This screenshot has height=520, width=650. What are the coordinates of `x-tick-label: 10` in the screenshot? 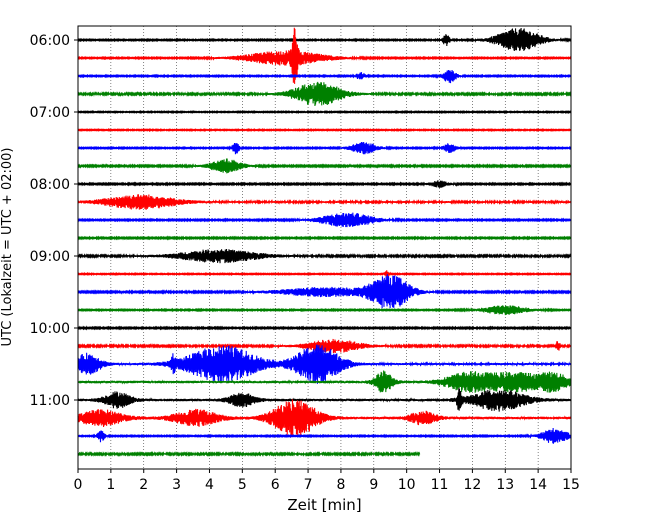 It's located at (407, 485).